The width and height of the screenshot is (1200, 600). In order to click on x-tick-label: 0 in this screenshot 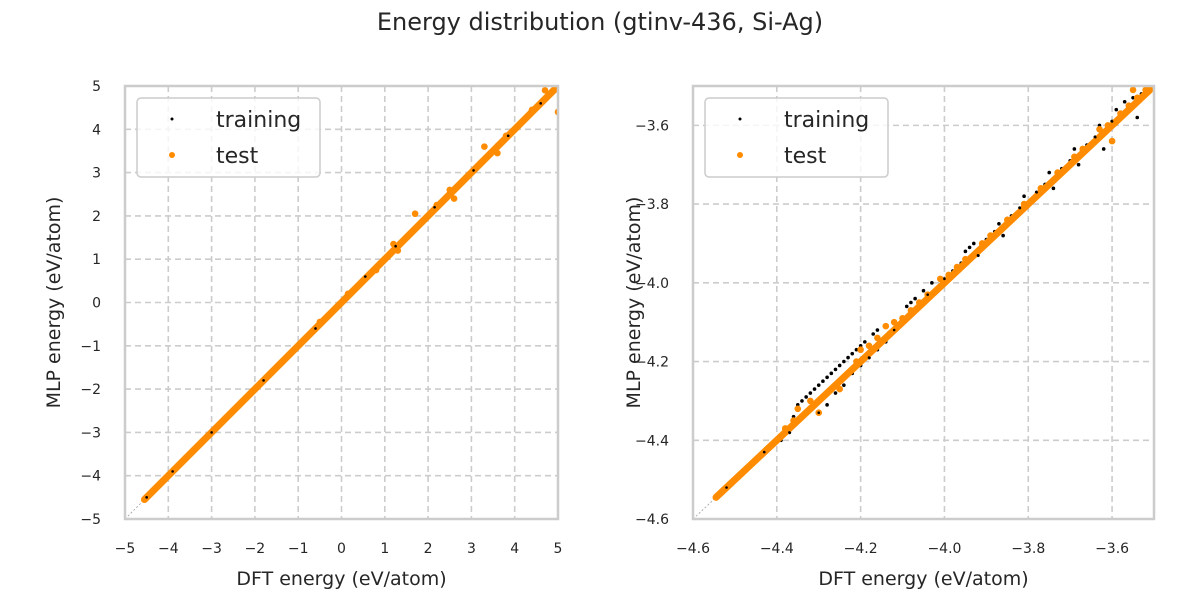, I will do `click(341, 549)`.